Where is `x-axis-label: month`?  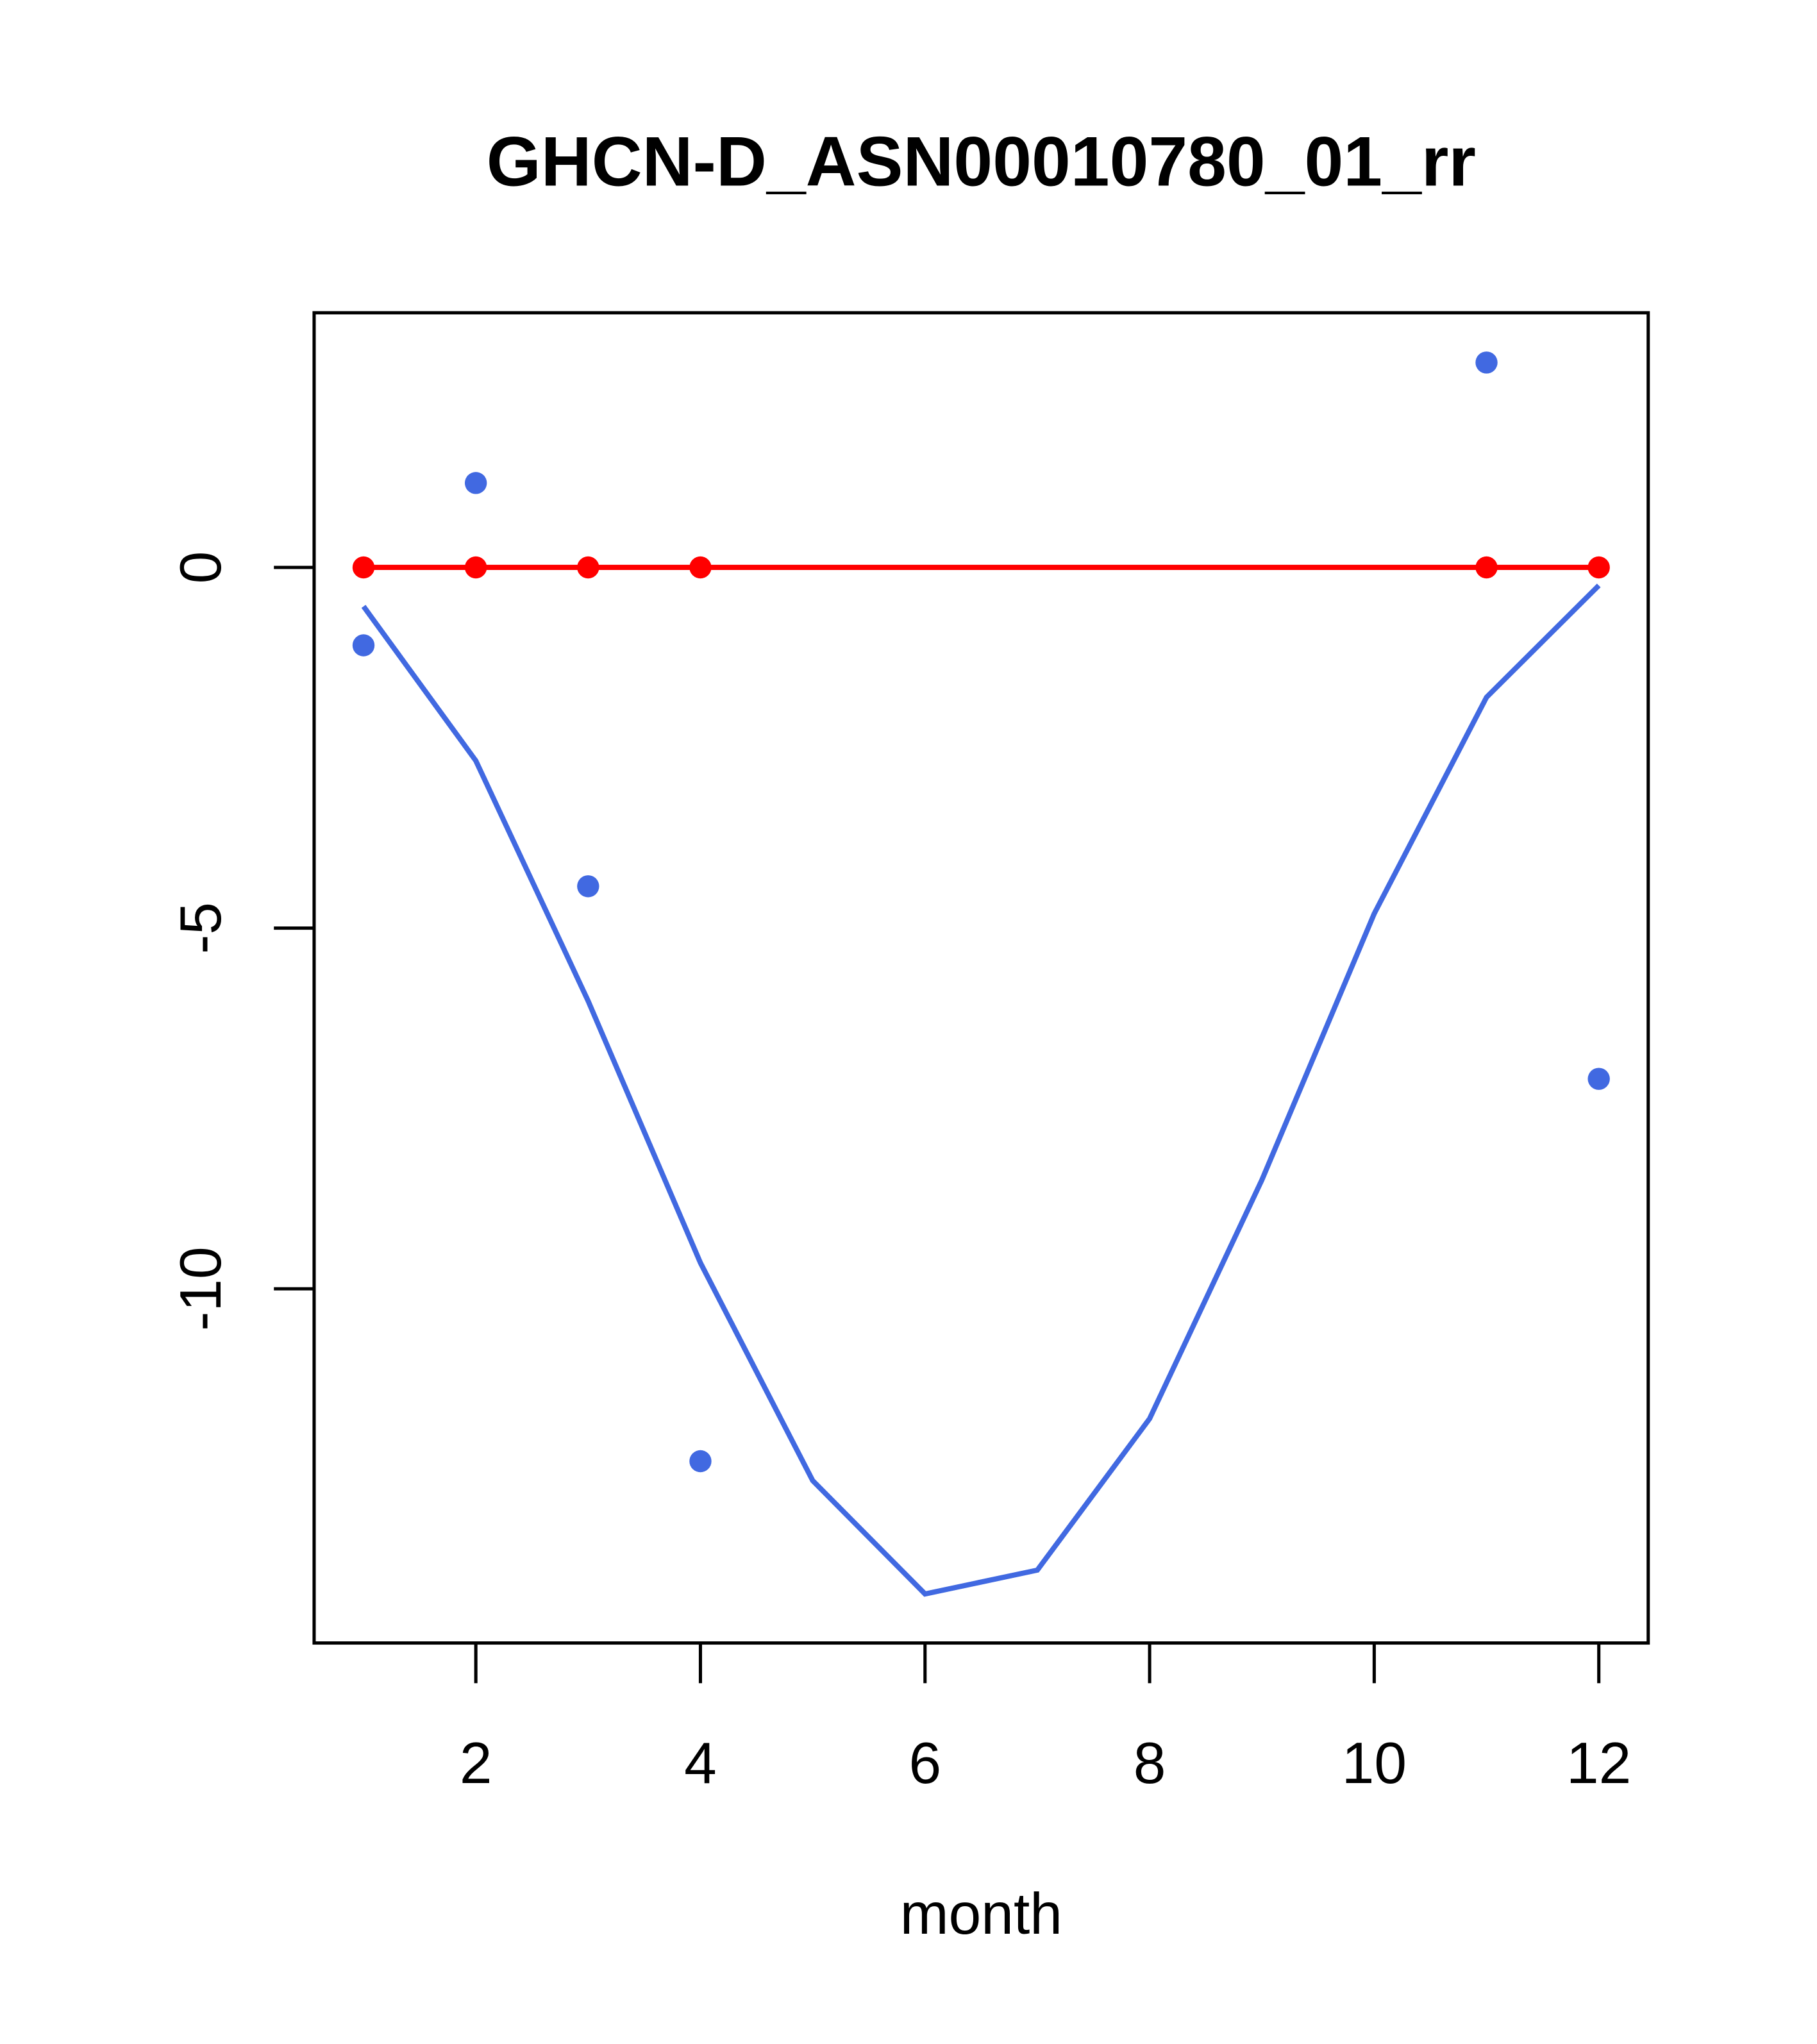
x-axis-label: month is located at coordinates (981, 1914).